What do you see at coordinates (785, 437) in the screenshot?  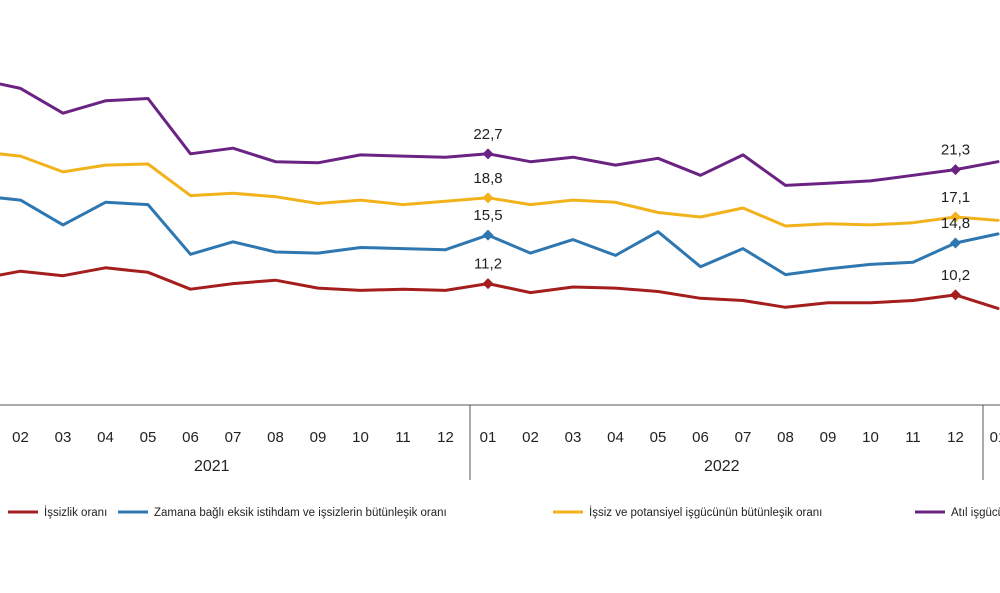 I see `x-tick-19: 08` at bounding box center [785, 437].